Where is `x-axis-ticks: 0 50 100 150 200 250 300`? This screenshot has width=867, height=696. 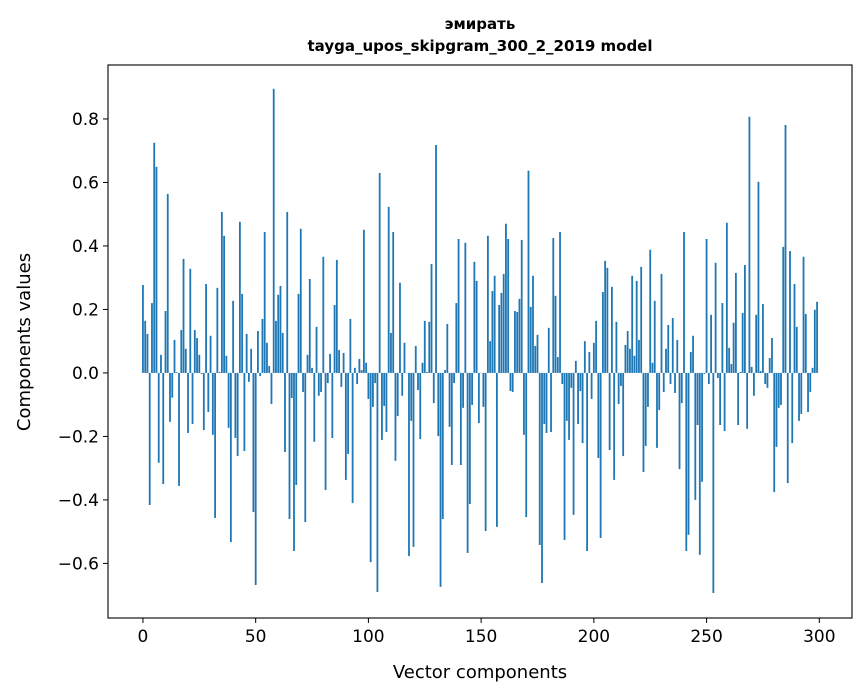
x-axis-ticks: 0 50 100 150 200 250 300 is located at coordinates (487, 632).